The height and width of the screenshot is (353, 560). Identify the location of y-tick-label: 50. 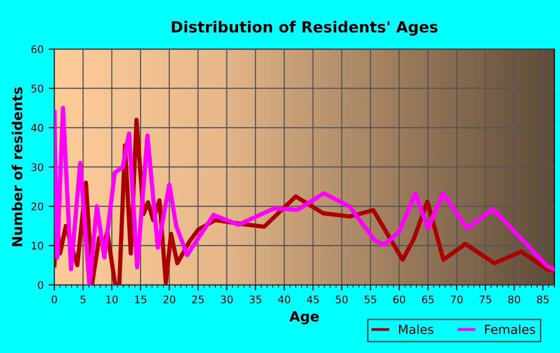
(37, 88).